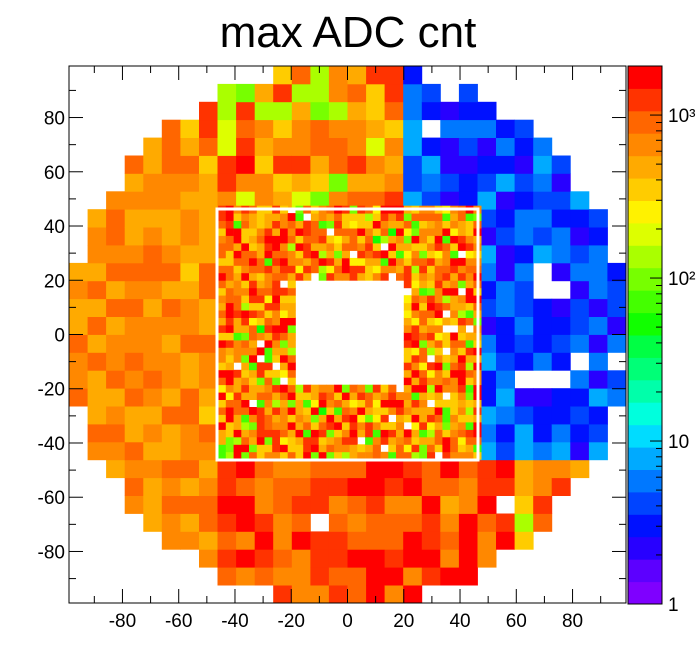 This screenshot has height=672, width=696. What do you see at coordinates (348, 32) in the screenshot?
I see `chart-title: max ADC cnt` at bounding box center [348, 32].